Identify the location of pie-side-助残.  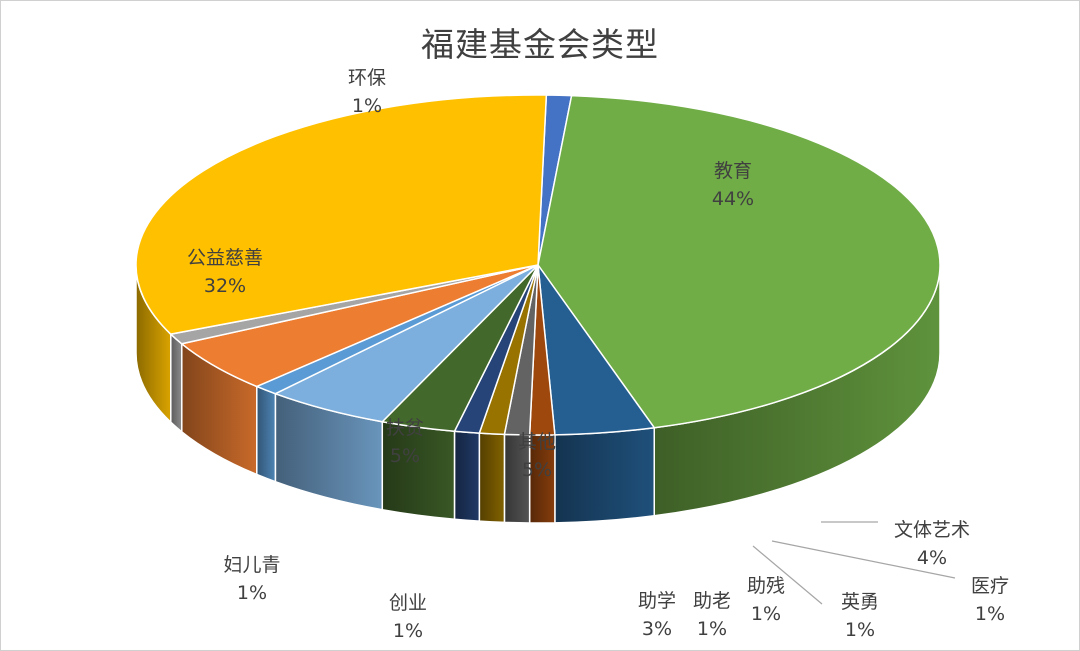
(492, 478).